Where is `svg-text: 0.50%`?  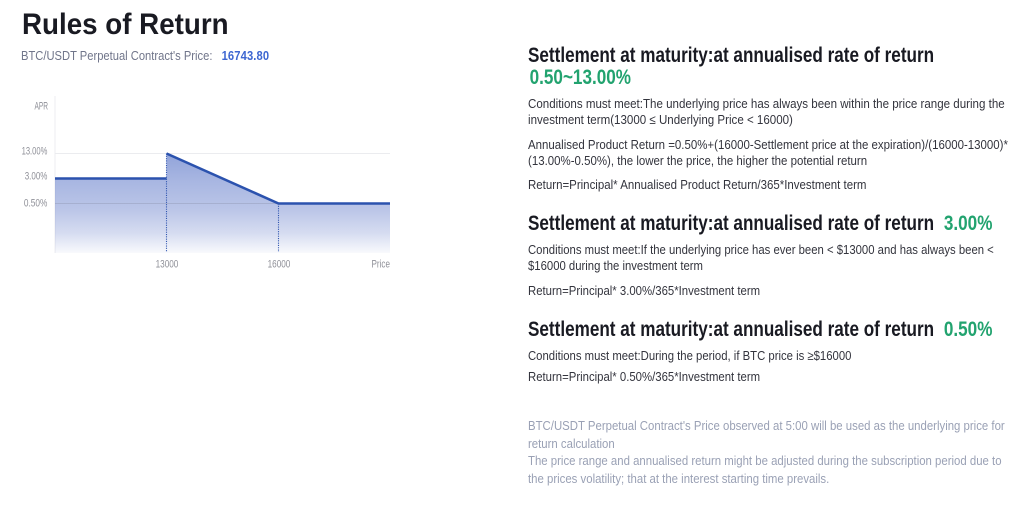 svg-text: 0.50% is located at coordinates (36, 204).